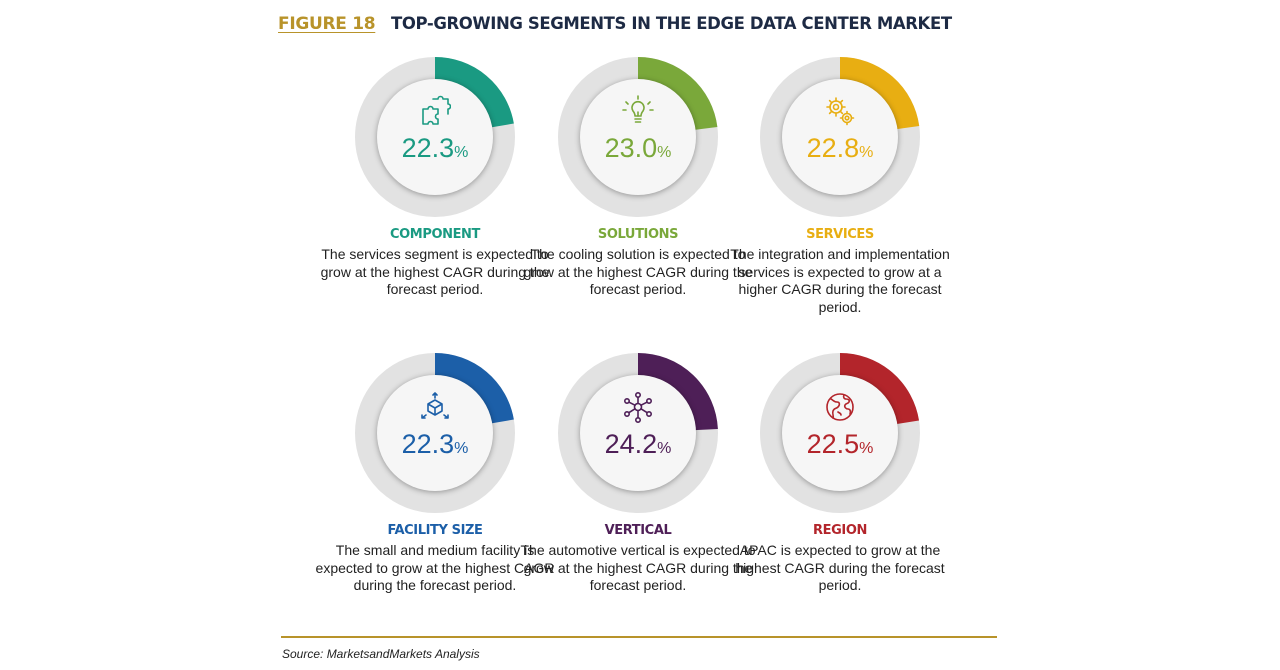 This screenshot has height=670, width=1280. What do you see at coordinates (639, 637) in the screenshot?
I see `source-divider` at bounding box center [639, 637].